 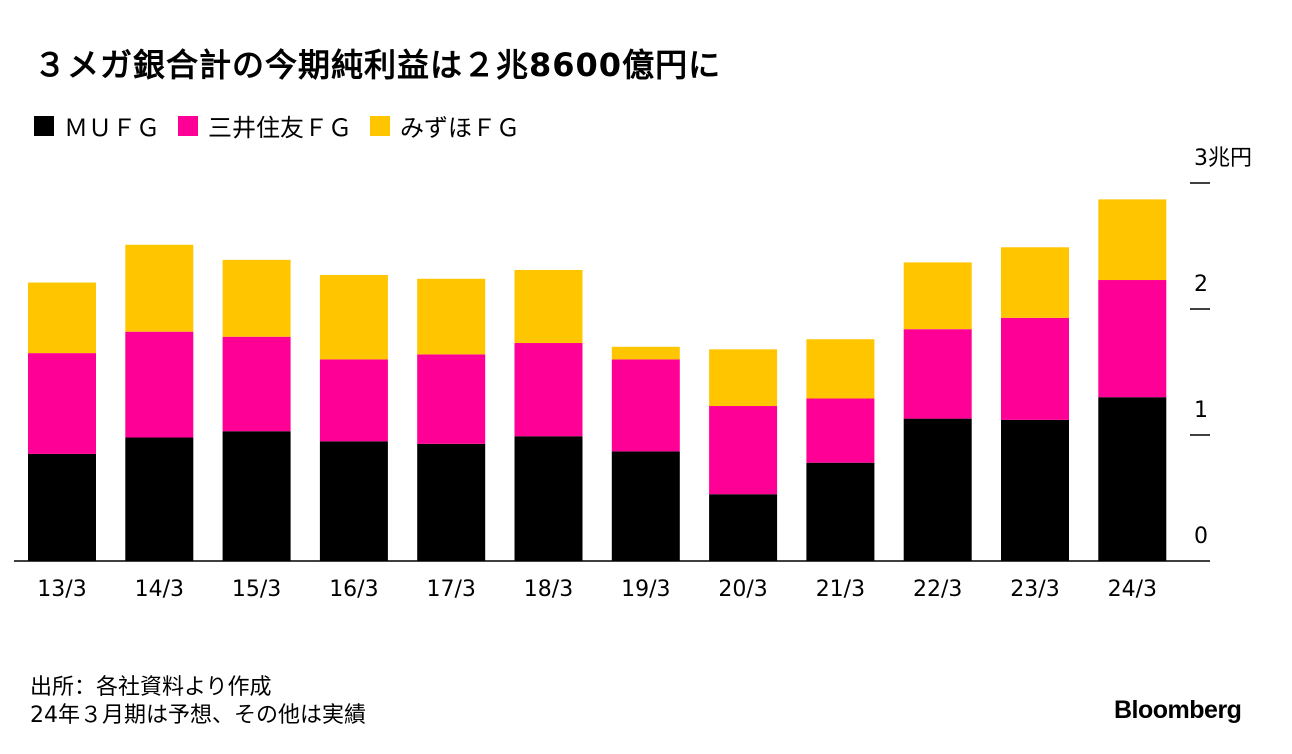 What do you see at coordinates (112, 128) in the screenshot?
I see `legend-label-mufg: ＭＵＦＧ` at bounding box center [112, 128].